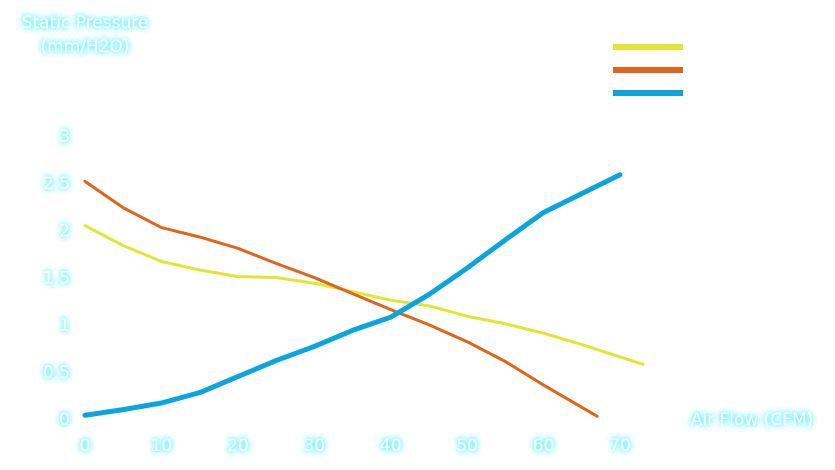 This screenshot has height=470, width=835. Describe the element at coordinates (544, 446) in the screenshot. I see `x-tick-label: 60` at that location.